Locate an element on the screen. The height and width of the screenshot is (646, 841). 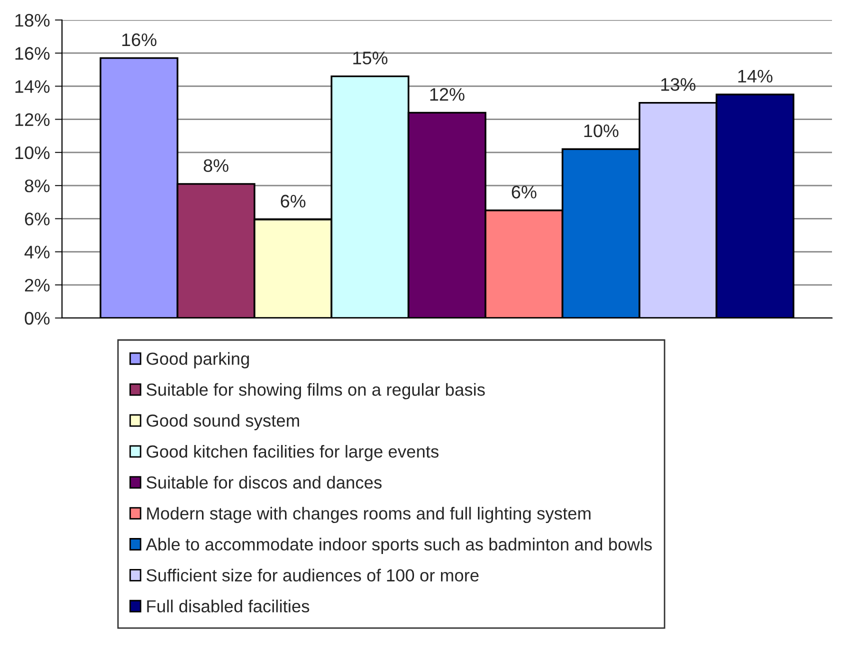
legend-label: Suitable for showing films on a regular basis is located at coordinates (315, 391).